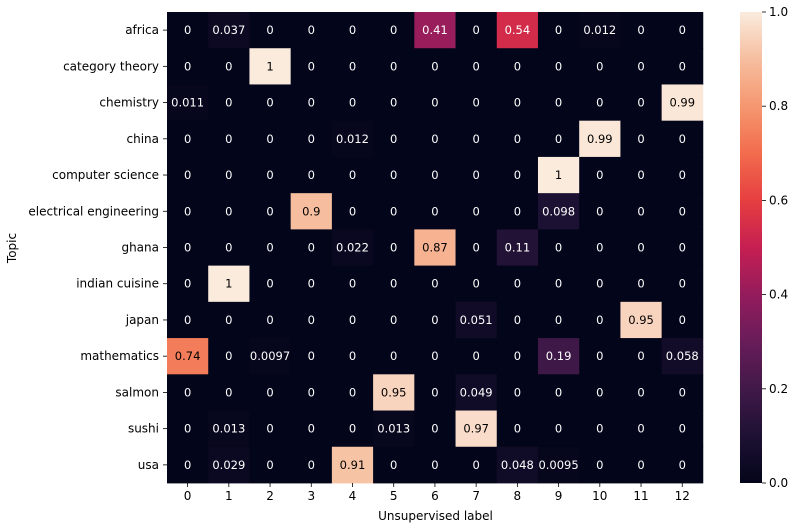  I want to click on cell-value-label: 0.91, so click(353, 465).